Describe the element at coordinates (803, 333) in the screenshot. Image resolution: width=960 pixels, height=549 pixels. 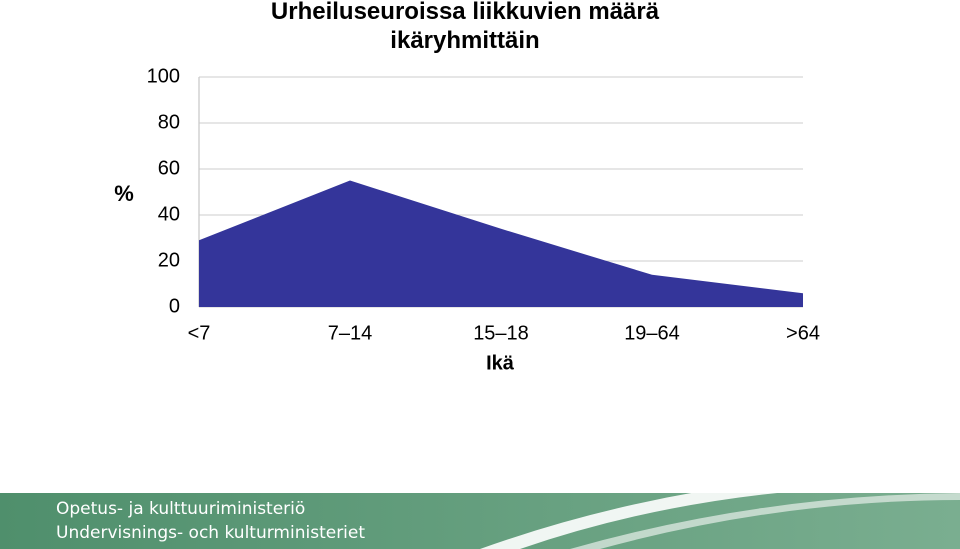
I see `x-tick-label: >64` at that location.